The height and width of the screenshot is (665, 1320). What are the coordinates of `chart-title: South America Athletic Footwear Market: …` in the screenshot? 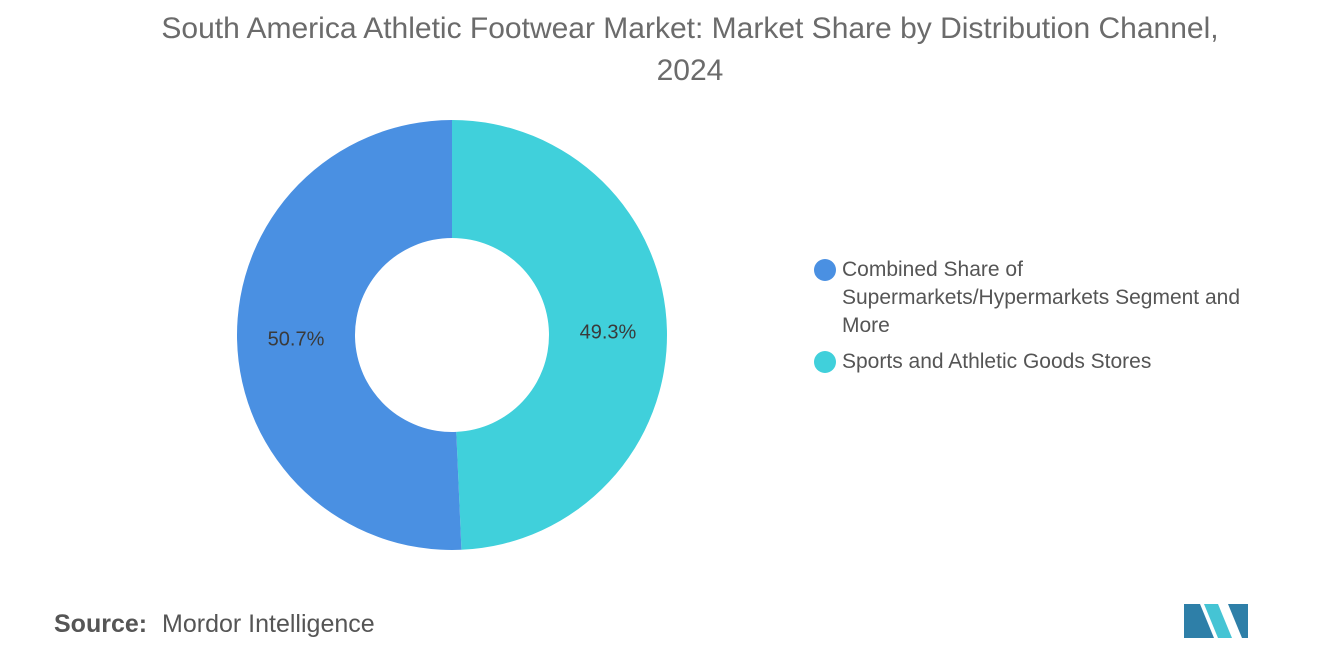 It's located at (690, 49).